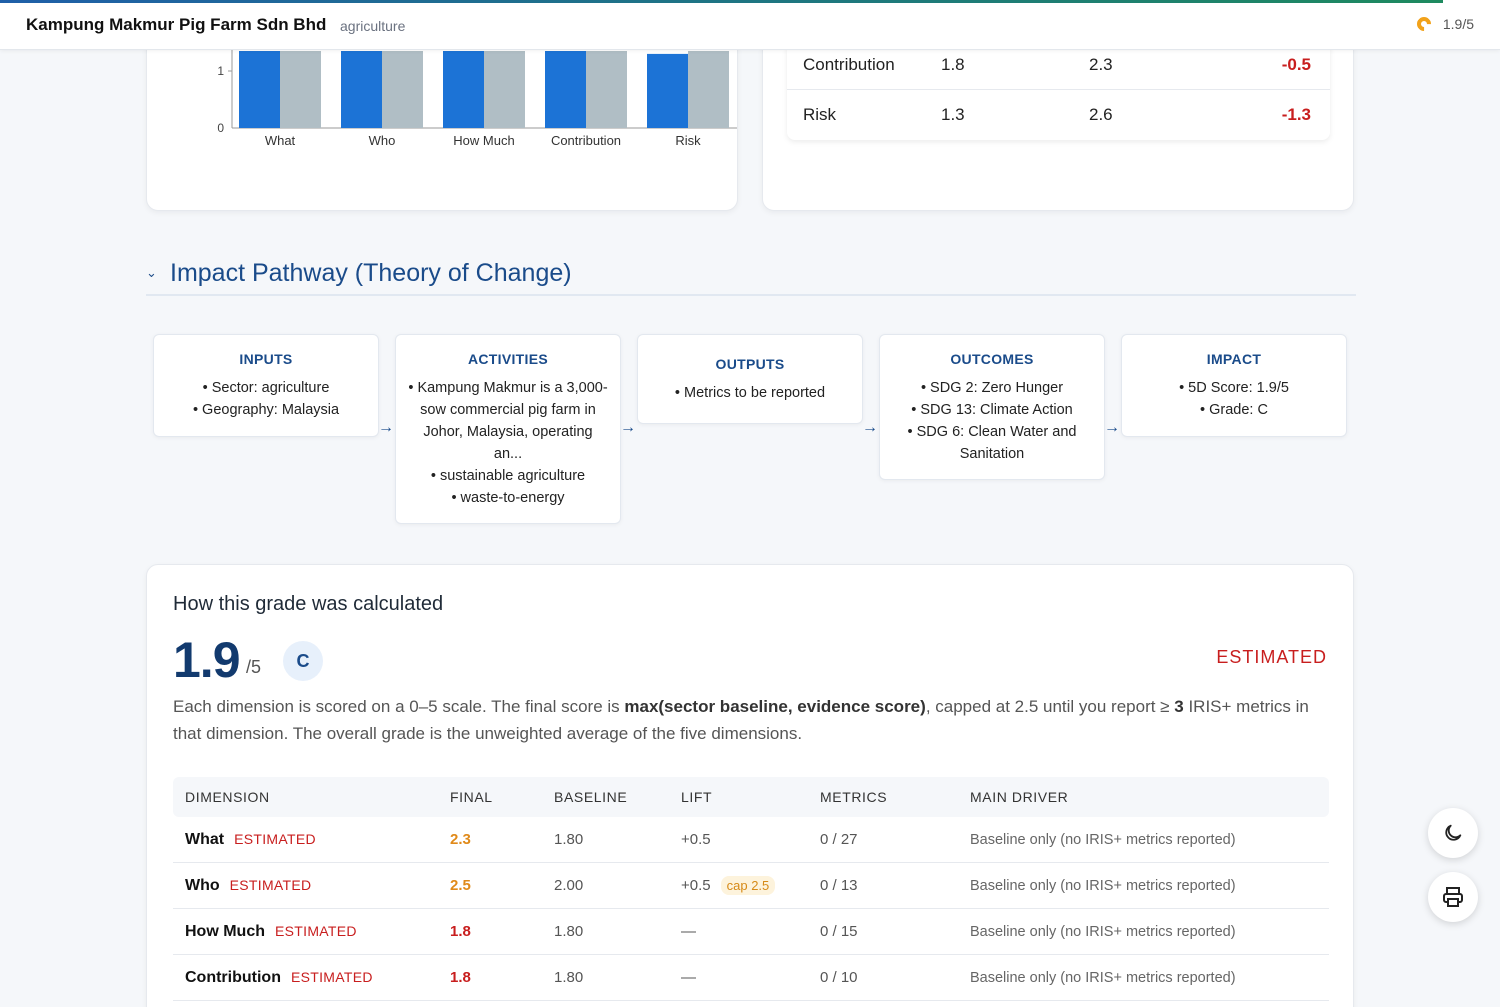  What do you see at coordinates (750, 379) in the screenshot?
I see `pathway-box-outputs: OUTPUTS • Metrics to be reported` at bounding box center [750, 379].